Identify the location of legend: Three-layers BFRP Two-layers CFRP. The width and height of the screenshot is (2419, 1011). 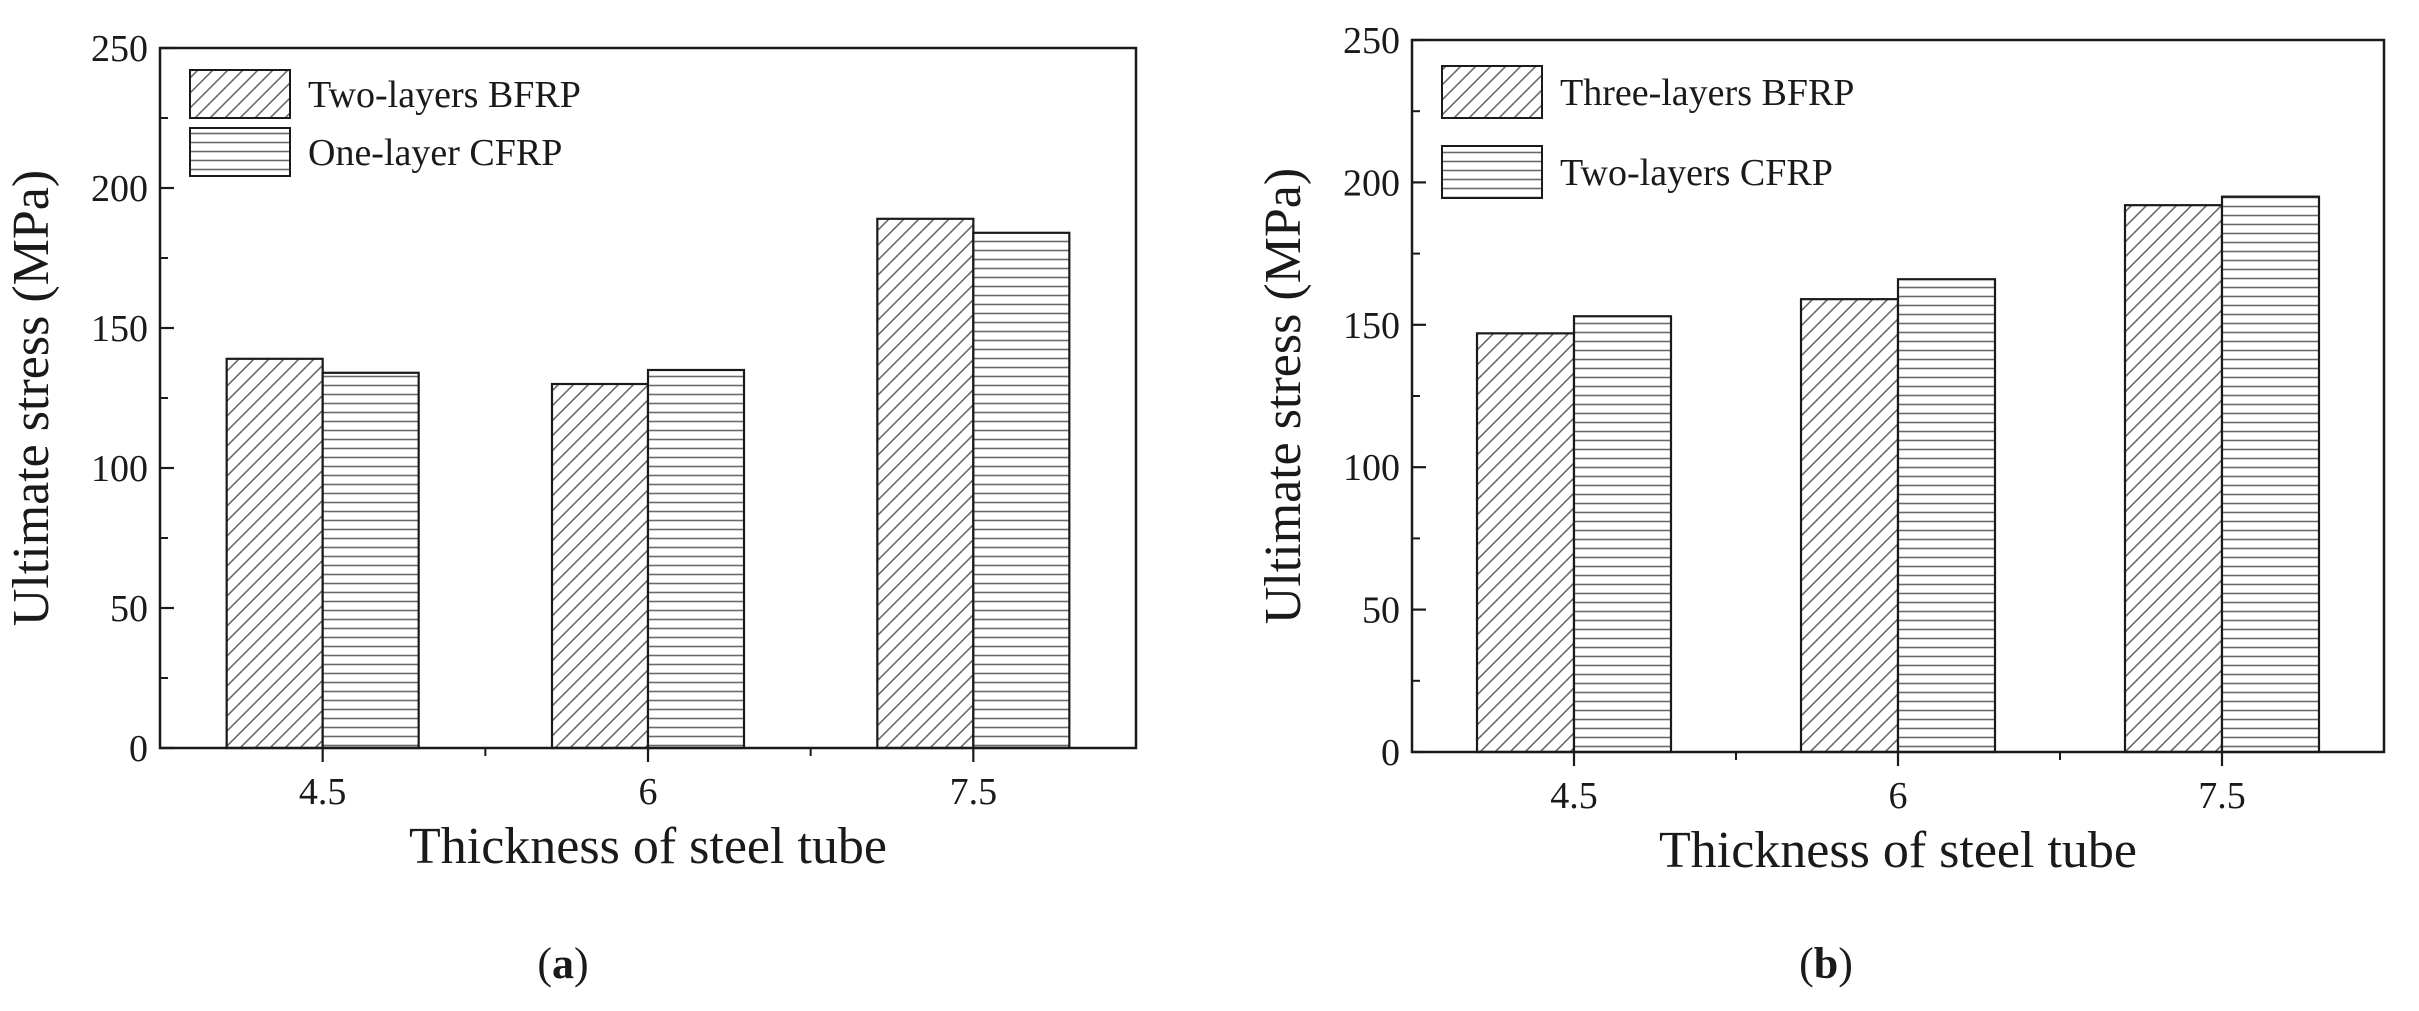
(1647, 132).